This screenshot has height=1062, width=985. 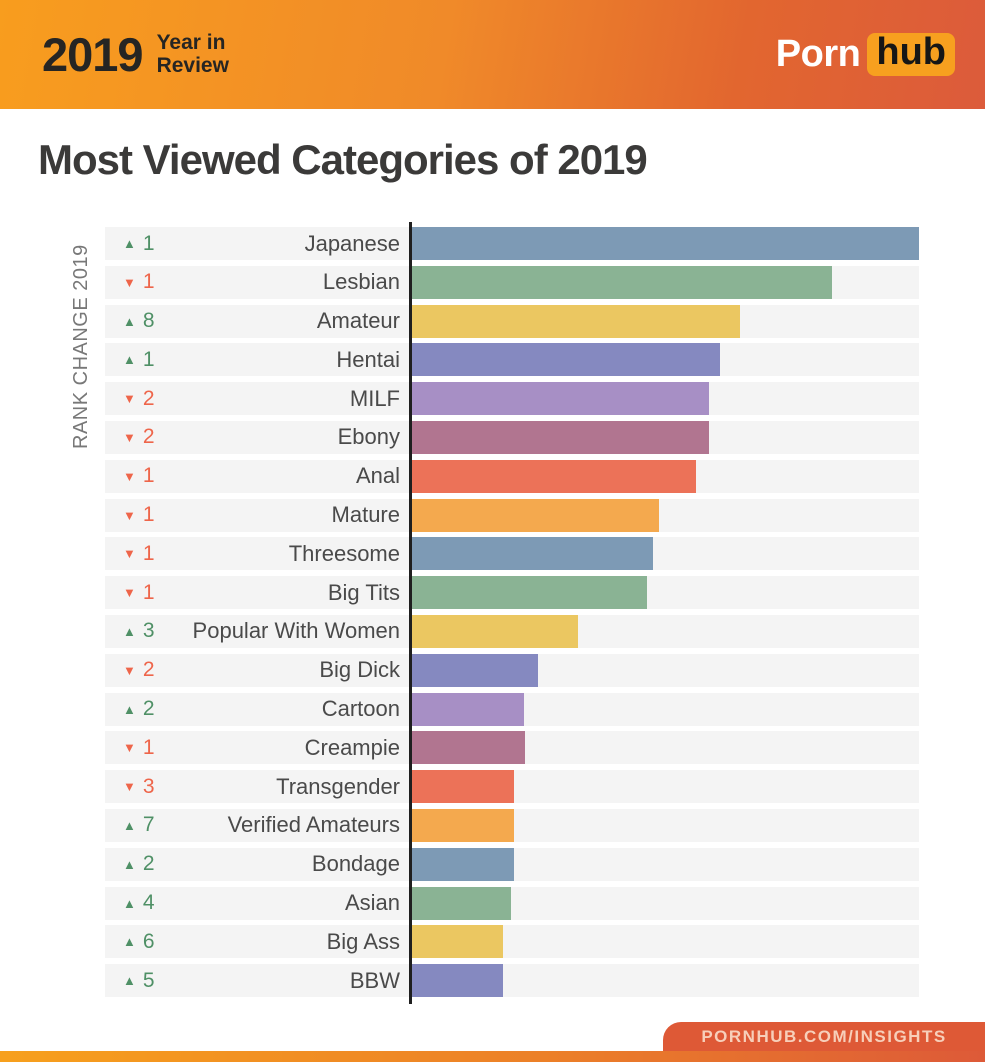 I want to click on category-label: Hentai, so click(x=368, y=359).